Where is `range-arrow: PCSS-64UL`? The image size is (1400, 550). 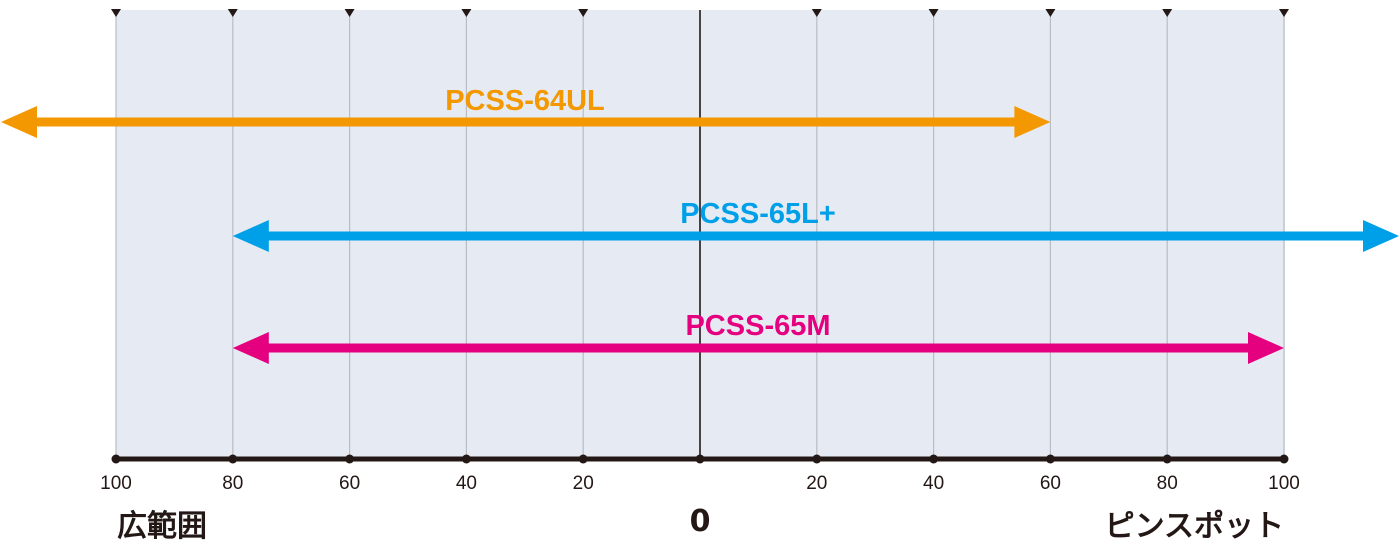
range-arrow: PCSS-64UL is located at coordinates (526, 111).